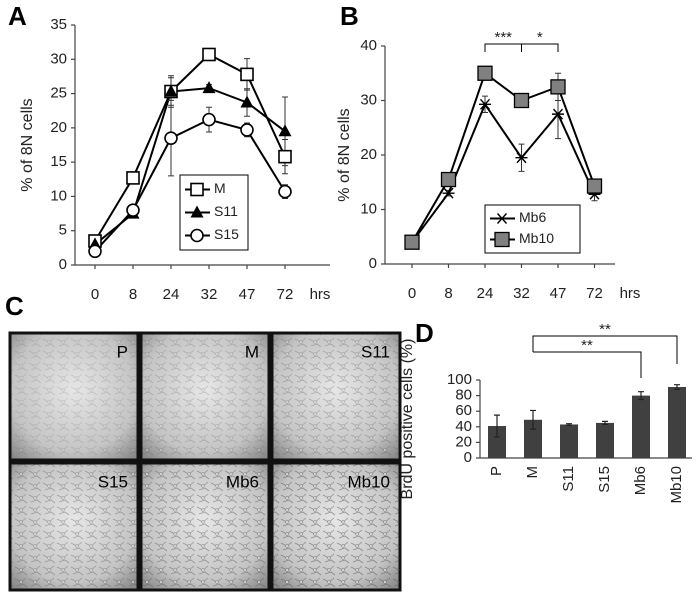 Image resolution: width=699 pixels, height=600 pixels. What do you see at coordinates (252, 351) in the screenshot?
I see `micrograph-label: M` at bounding box center [252, 351].